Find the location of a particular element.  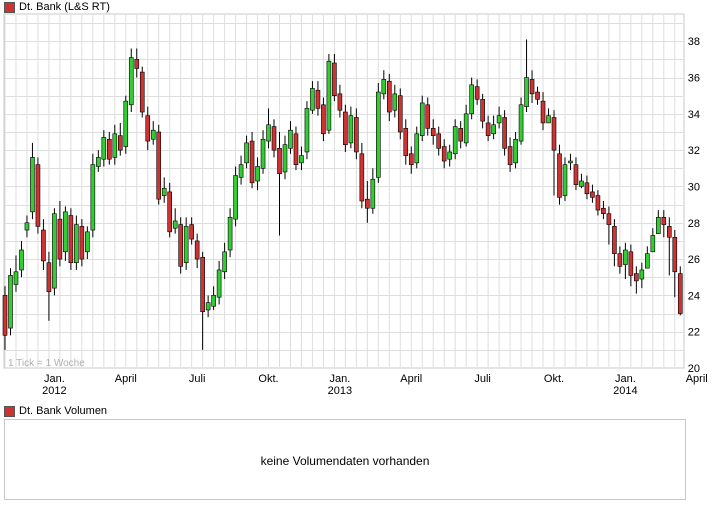

volume-legend-swatch is located at coordinates (9, 411).